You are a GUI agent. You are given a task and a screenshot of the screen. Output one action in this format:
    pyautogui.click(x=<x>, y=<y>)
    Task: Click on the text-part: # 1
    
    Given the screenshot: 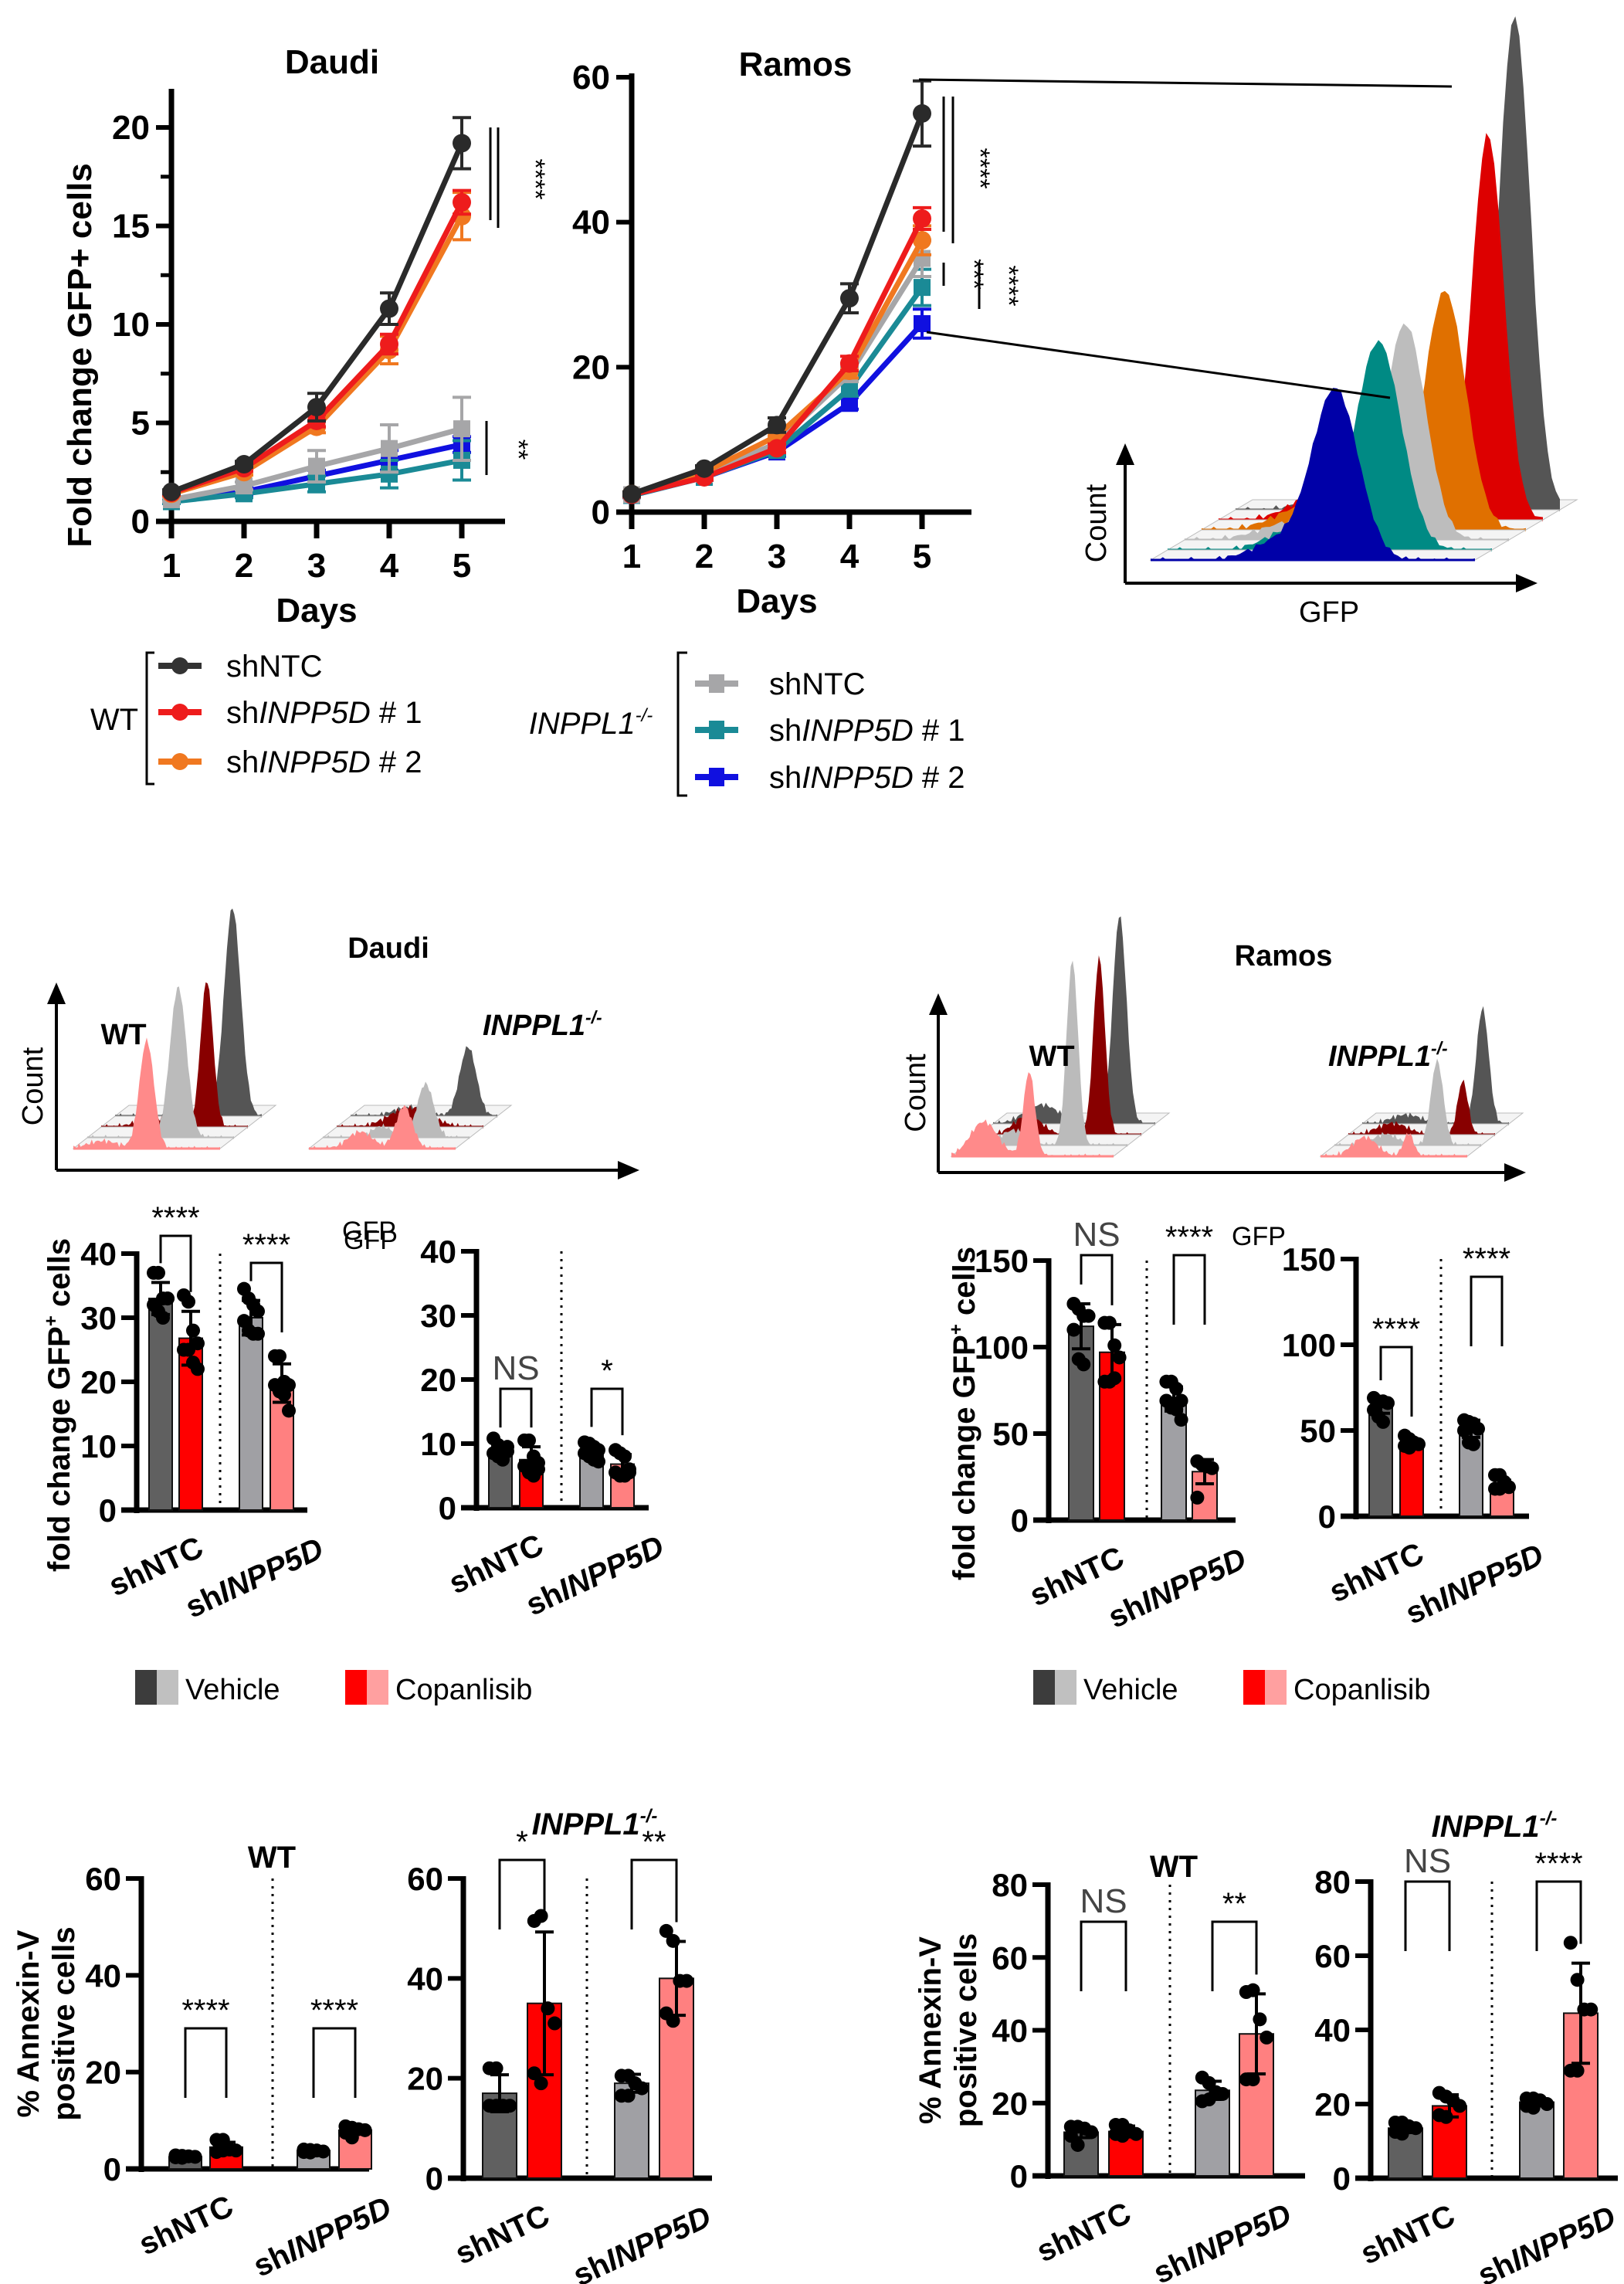 What is the action you would take?
    pyautogui.click(x=397, y=713)
    